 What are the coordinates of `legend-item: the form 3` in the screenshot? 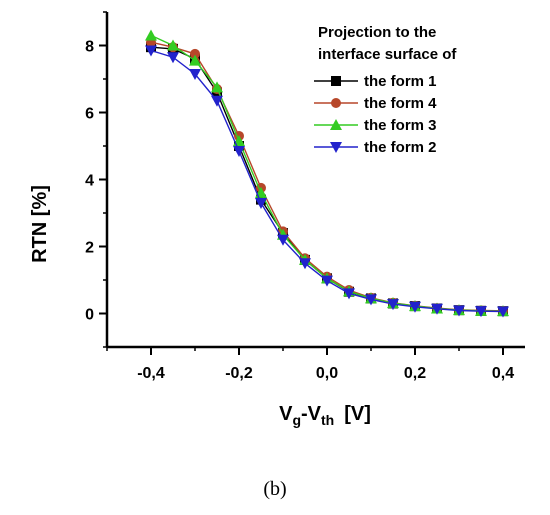 It's located at (375, 125).